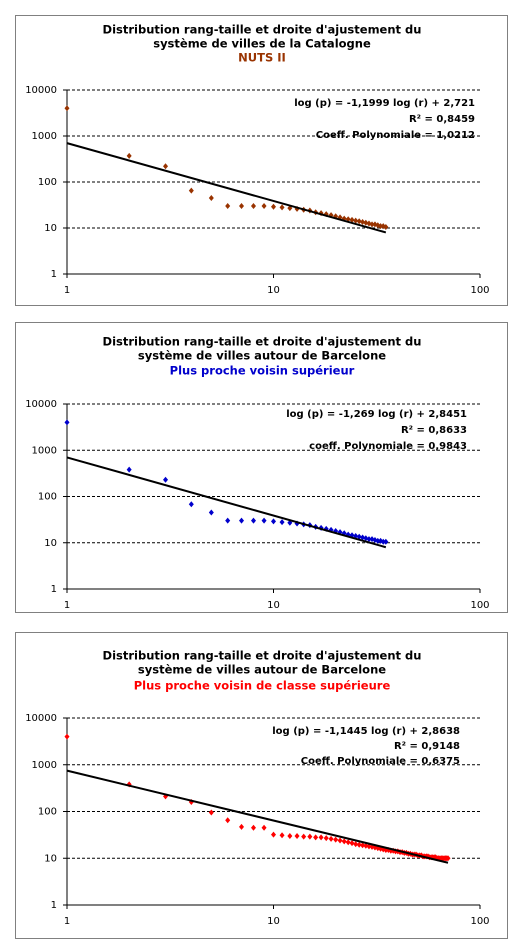 This screenshot has width=524, height=950. Describe the element at coordinates (388, 446) in the screenshot. I see `annotation: coeff. Polynomiale = 0,9843` at that location.